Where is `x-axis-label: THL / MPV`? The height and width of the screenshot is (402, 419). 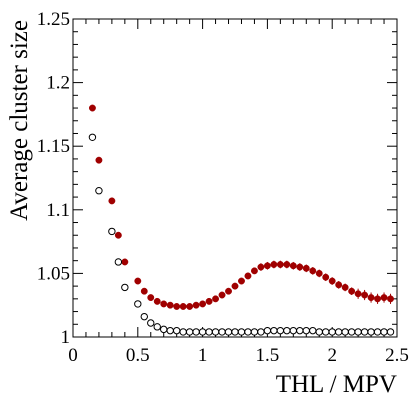
x-axis-label: THL / MPV is located at coordinates (336, 384).